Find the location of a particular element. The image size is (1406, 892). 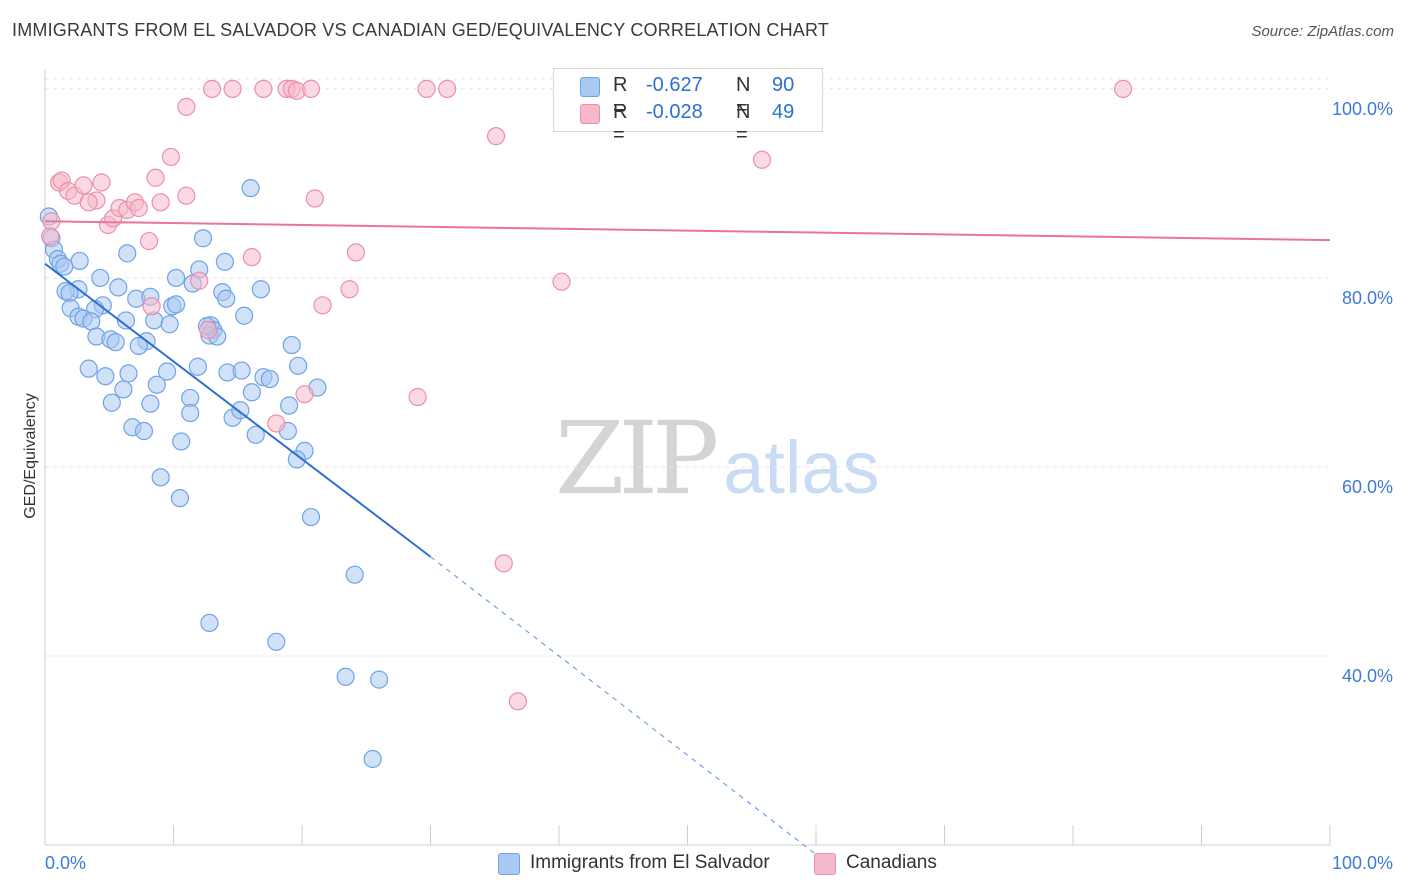

legend-r-value: -0.028 is located at coordinates (674, 112).